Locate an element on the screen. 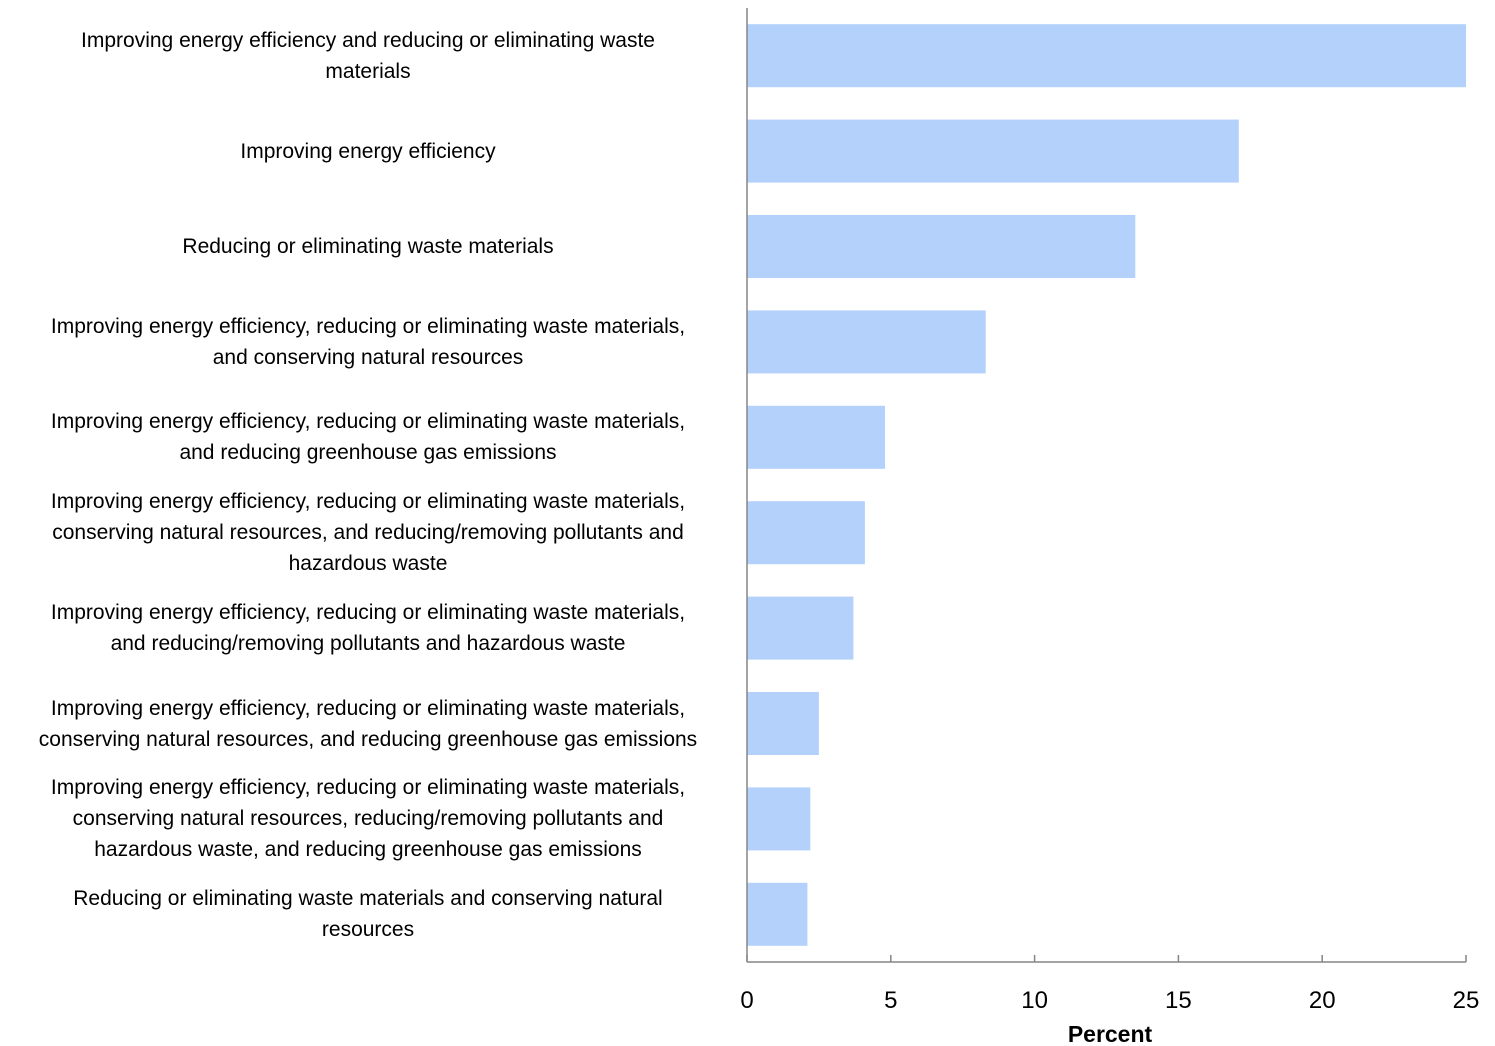  x-tick-label-20: 20 is located at coordinates (1322, 1000).